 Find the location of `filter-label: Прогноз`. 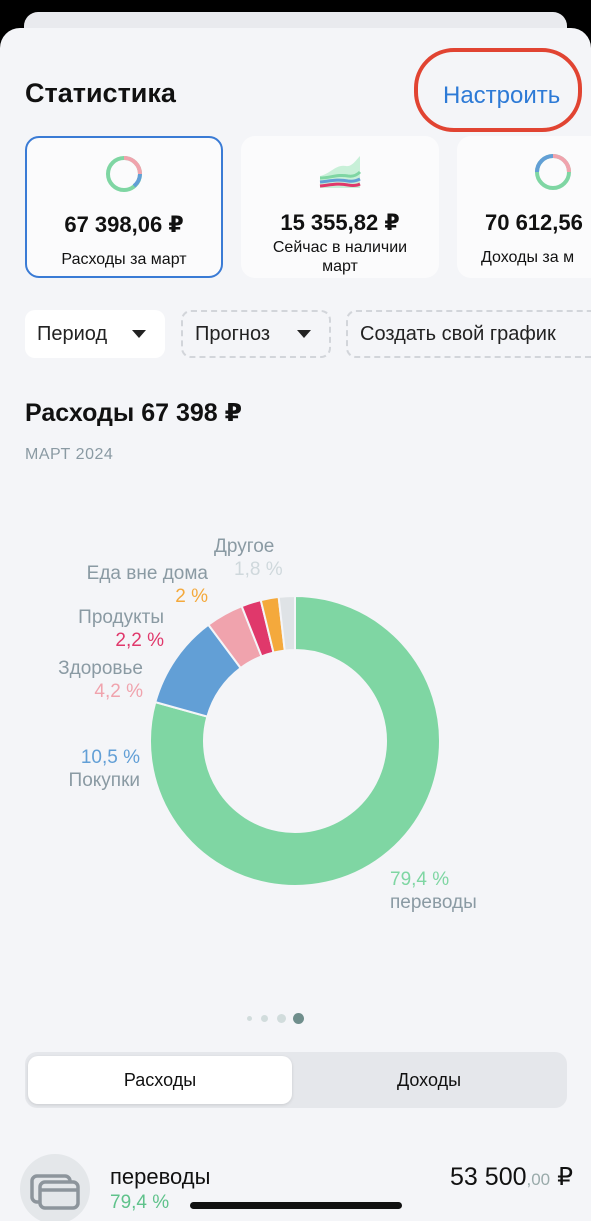

filter-label: Прогноз is located at coordinates (233, 334).